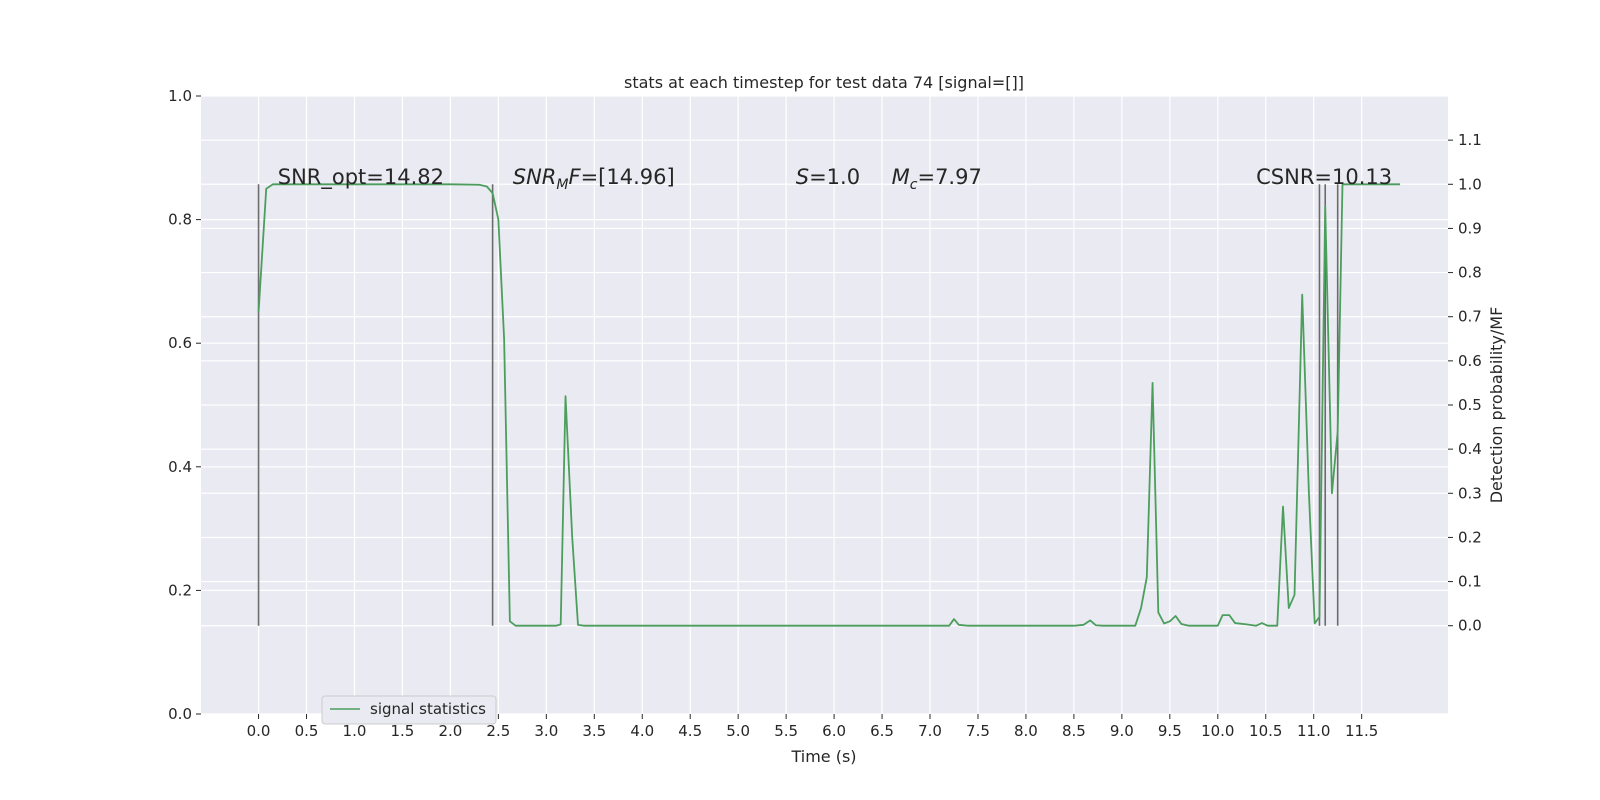 This screenshot has height=800, width=1600. I want to click on x-tick-label: 9.0, so click(1122, 731).